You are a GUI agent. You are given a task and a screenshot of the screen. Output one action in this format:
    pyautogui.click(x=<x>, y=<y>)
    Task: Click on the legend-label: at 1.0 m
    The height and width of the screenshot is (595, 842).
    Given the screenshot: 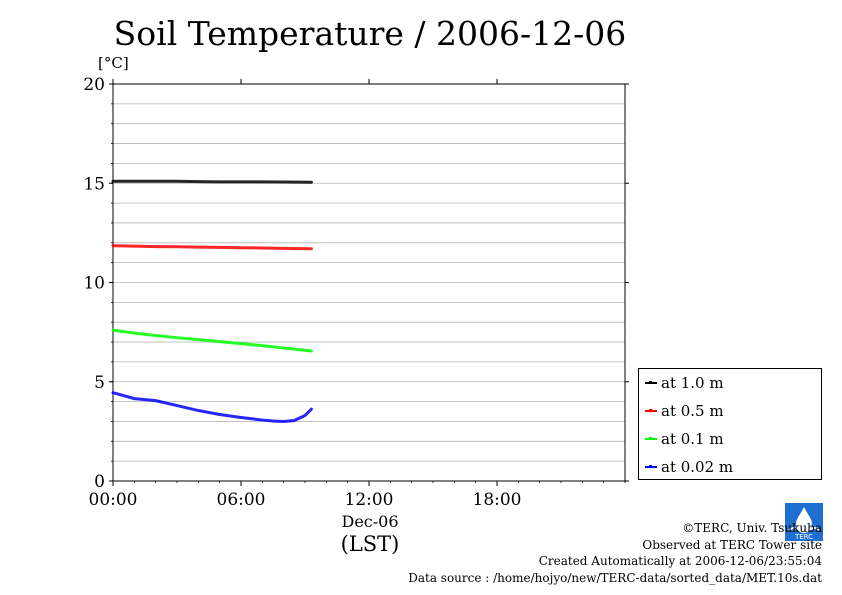 What is the action you would take?
    pyautogui.click(x=692, y=383)
    